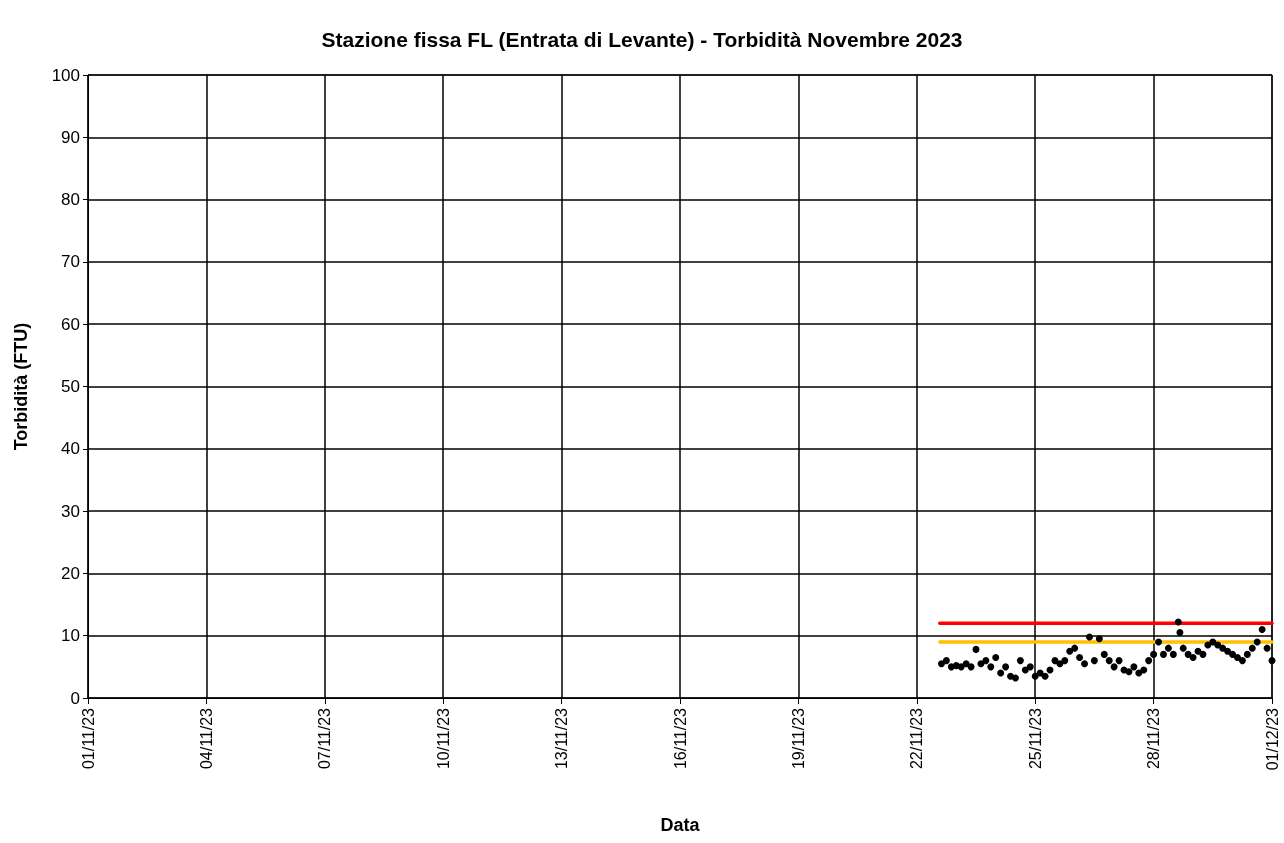 This screenshot has width=1284, height=843. I want to click on x-tick-label: 01/12/23, so click(1272, 739).